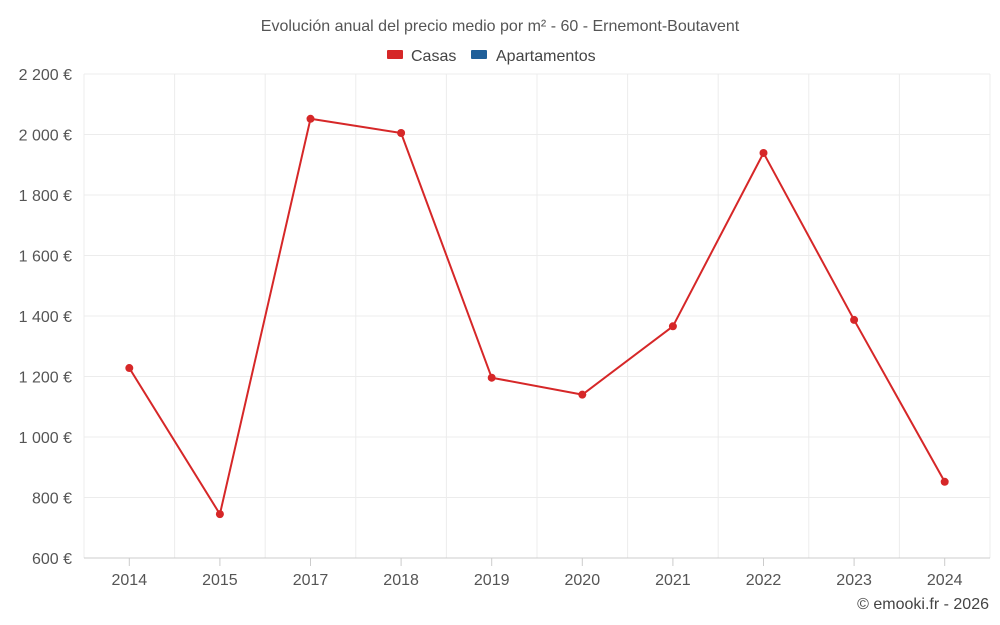 The height and width of the screenshot is (625, 1000). Describe the element at coordinates (479, 54) in the screenshot. I see `legend-swatch-apartamentos` at that location.